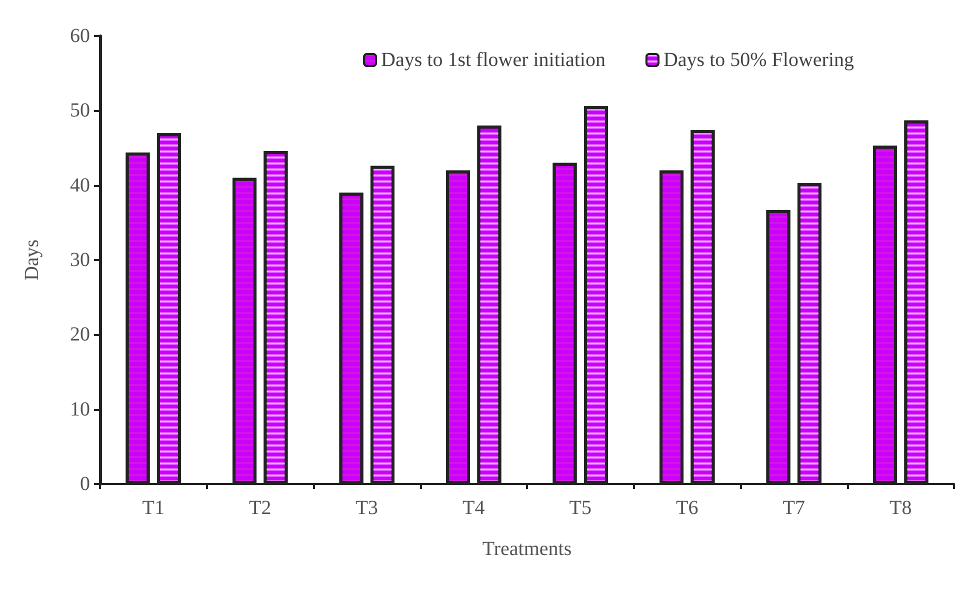 Image resolution: width=959 pixels, height=590 pixels. What do you see at coordinates (153, 508) in the screenshot?
I see `x-tick-label: T1` at bounding box center [153, 508].